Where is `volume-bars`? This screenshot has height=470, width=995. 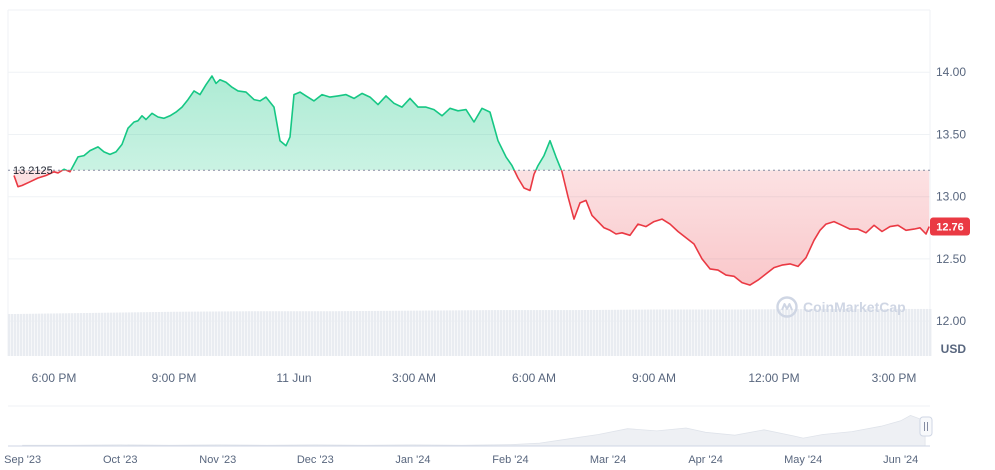 volume-bars is located at coordinates (470, 332).